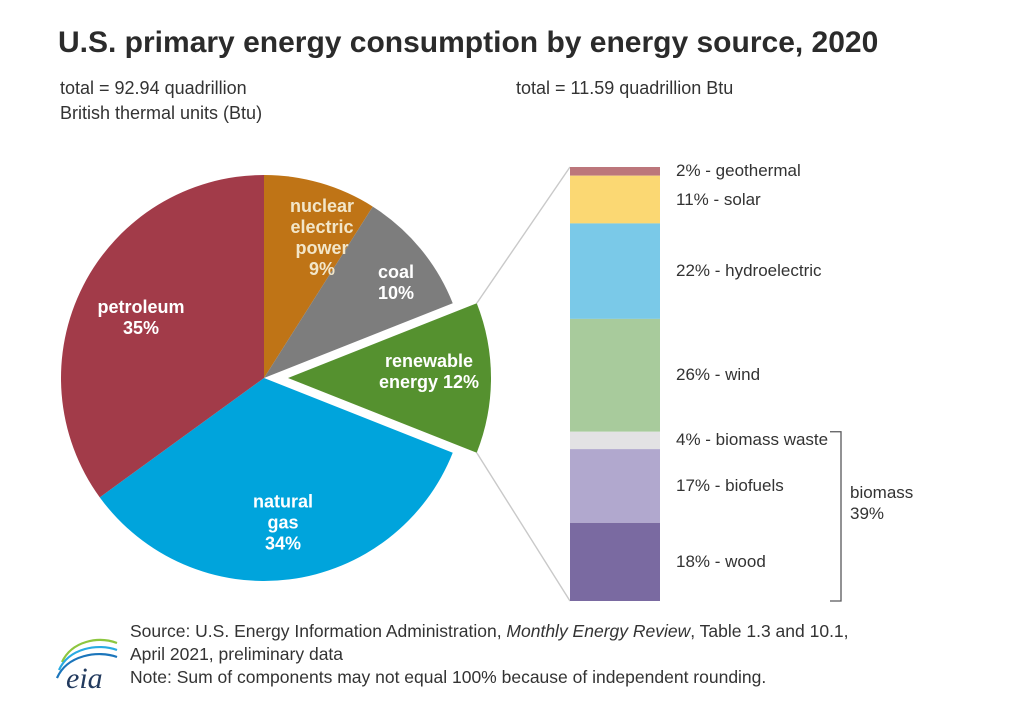 This screenshot has height=707, width=1024. I want to click on pie-label-renewable-energy: renewable energy 12%, so click(429, 371).